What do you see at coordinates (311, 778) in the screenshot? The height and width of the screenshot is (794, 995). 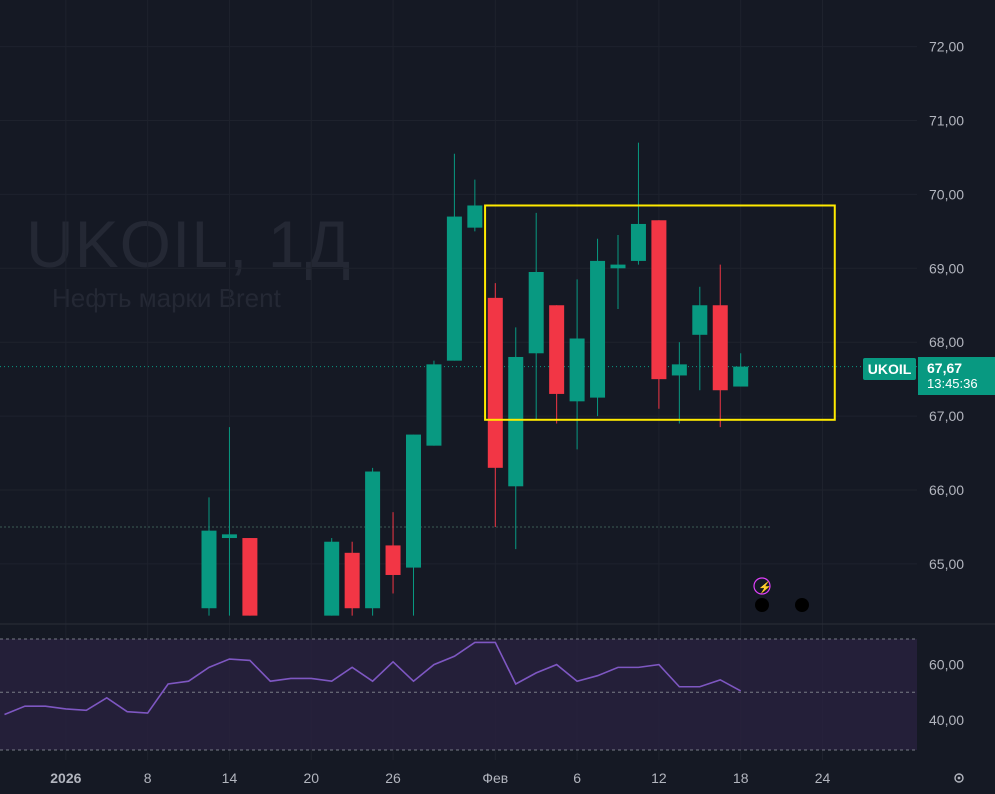 I see `date-axis-label: 20` at bounding box center [311, 778].